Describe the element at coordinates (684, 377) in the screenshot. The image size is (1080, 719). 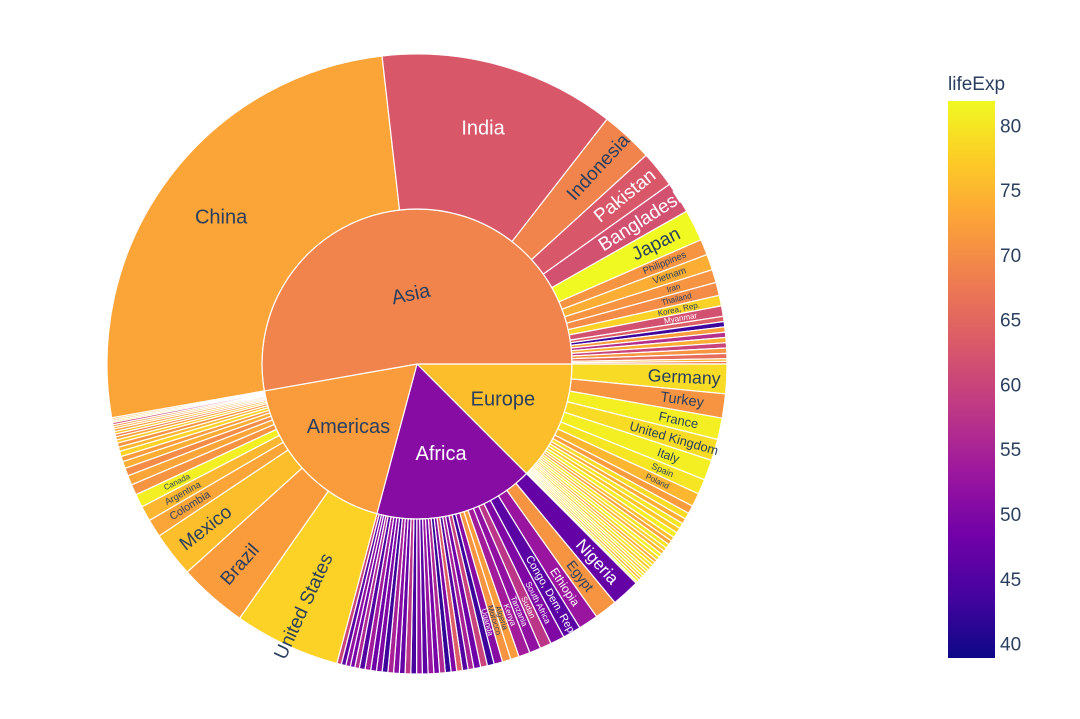
I see `label-germany: Germany` at that location.